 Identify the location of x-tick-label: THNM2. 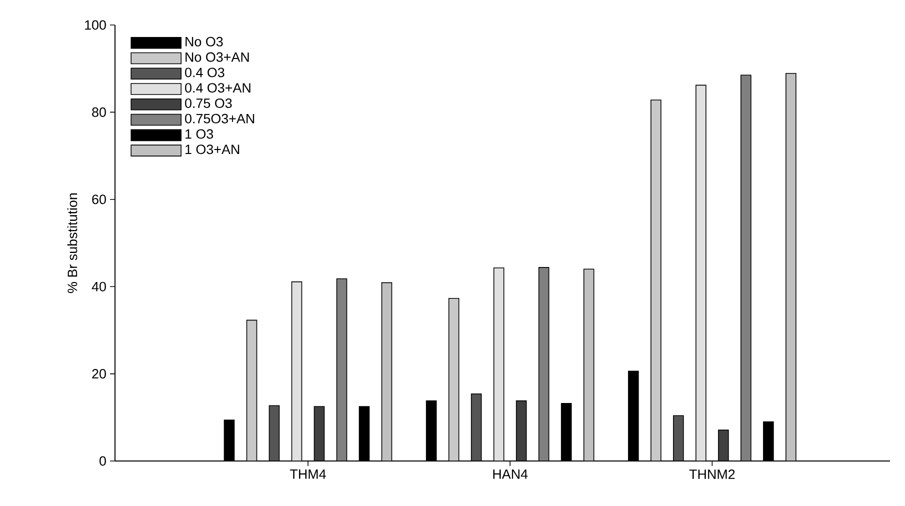
(712, 474).